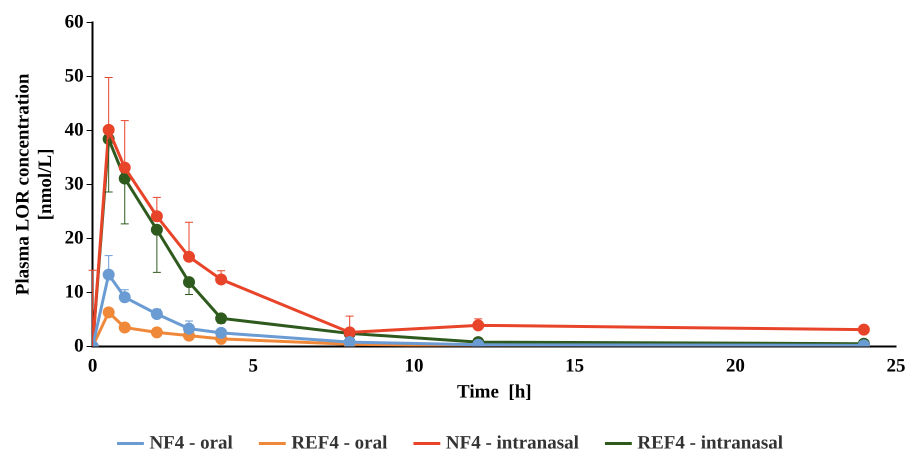 The width and height of the screenshot is (924, 471). What do you see at coordinates (896, 366) in the screenshot?
I see `x-tick-label: 25` at bounding box center [896, 366].